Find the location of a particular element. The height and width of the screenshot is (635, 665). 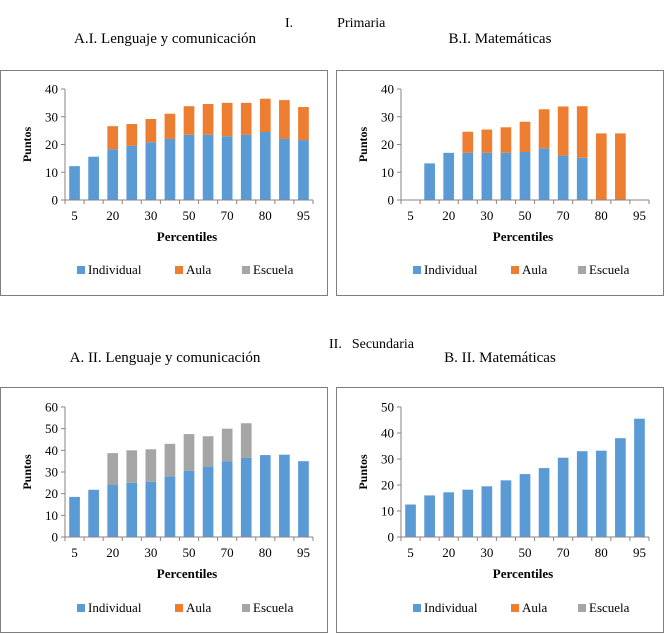

section-title-primaria: I. Primaria is located at coordinates (331, 16).